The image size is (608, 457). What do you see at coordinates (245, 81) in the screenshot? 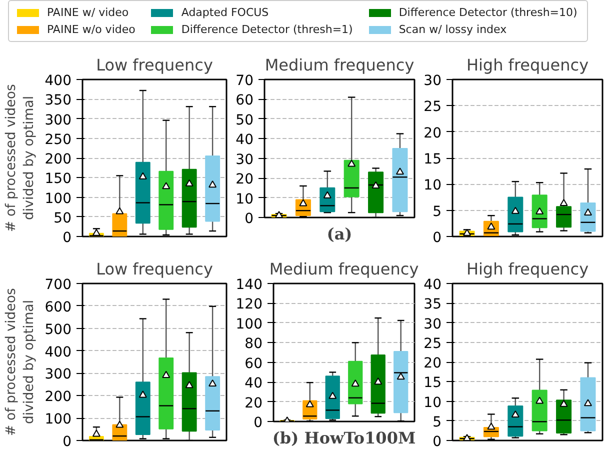
I see `y-tick-label: 70` at bounding box center [245, 81].